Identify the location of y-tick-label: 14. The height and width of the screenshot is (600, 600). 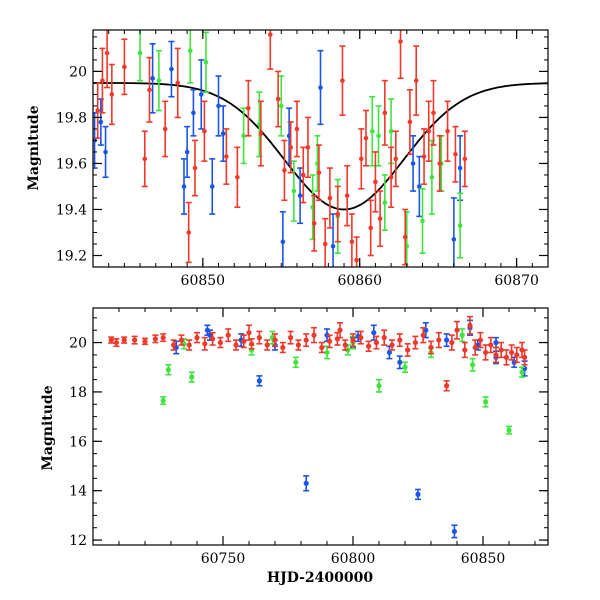
(78, 492).